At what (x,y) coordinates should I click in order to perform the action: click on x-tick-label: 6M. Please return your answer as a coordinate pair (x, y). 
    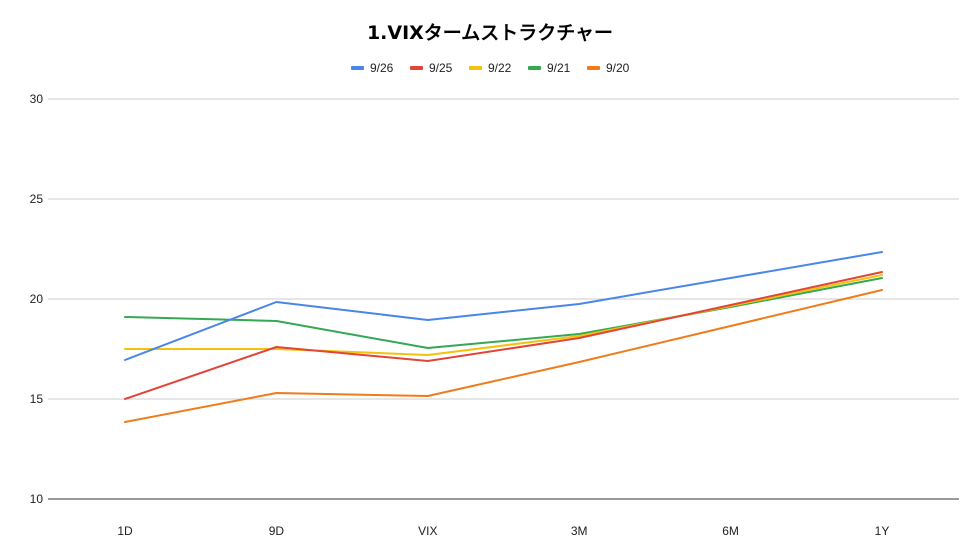
    Looking at the image, I should click on (730, 531).